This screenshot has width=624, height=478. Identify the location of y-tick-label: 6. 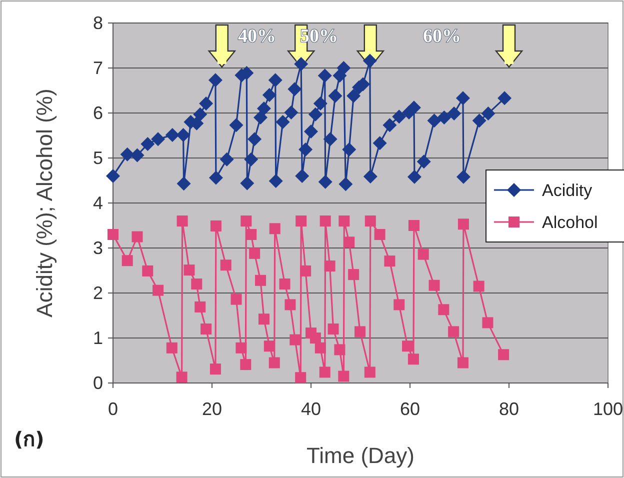
(97, 113).